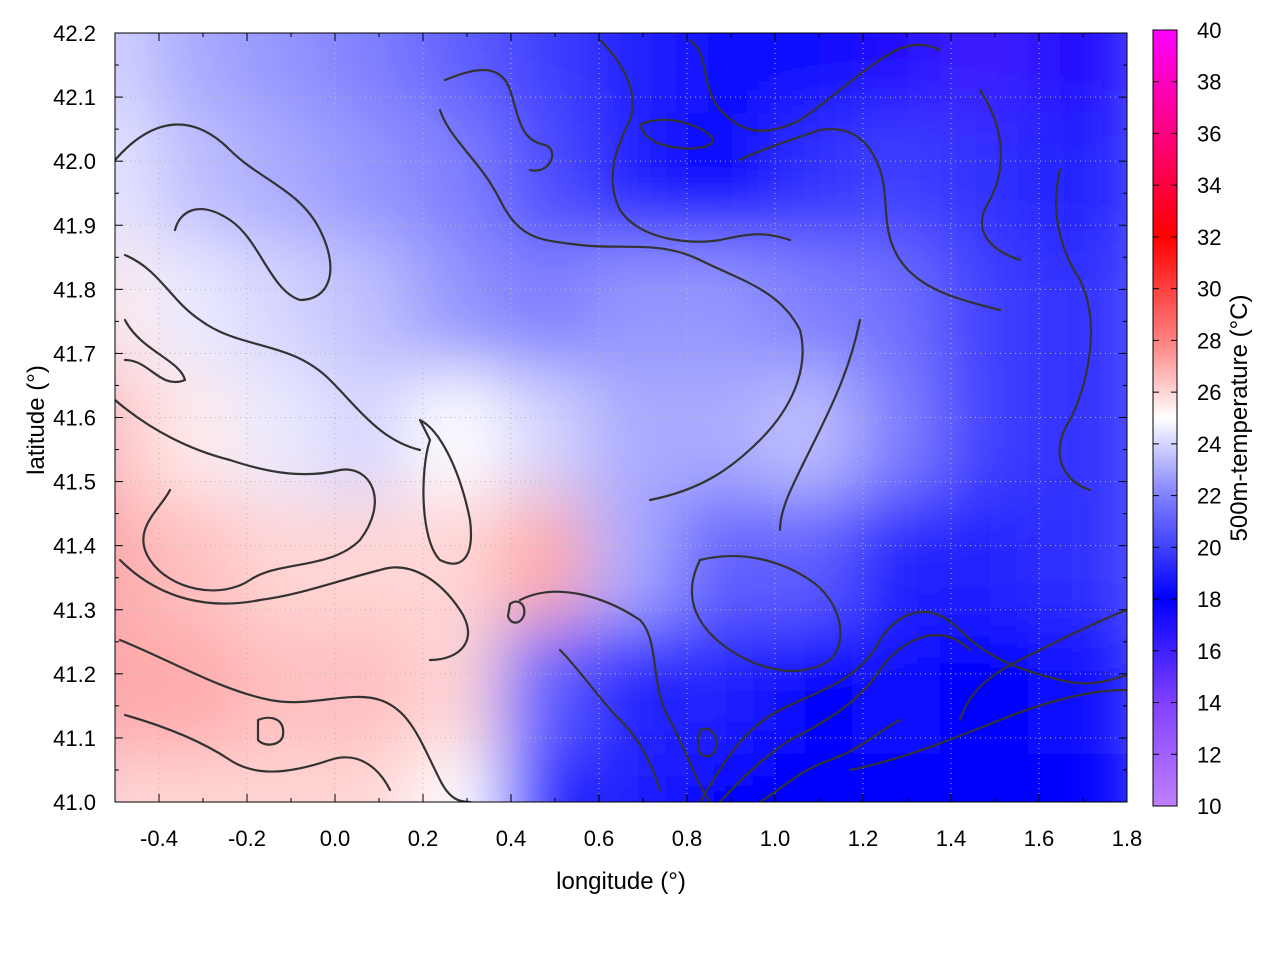 This screenshot has width=1280, height=960. What do you see at coordinates (74, 802) in the screenshot?
I see `y-tick-label: 41.0` at bounding box center [74, 802].